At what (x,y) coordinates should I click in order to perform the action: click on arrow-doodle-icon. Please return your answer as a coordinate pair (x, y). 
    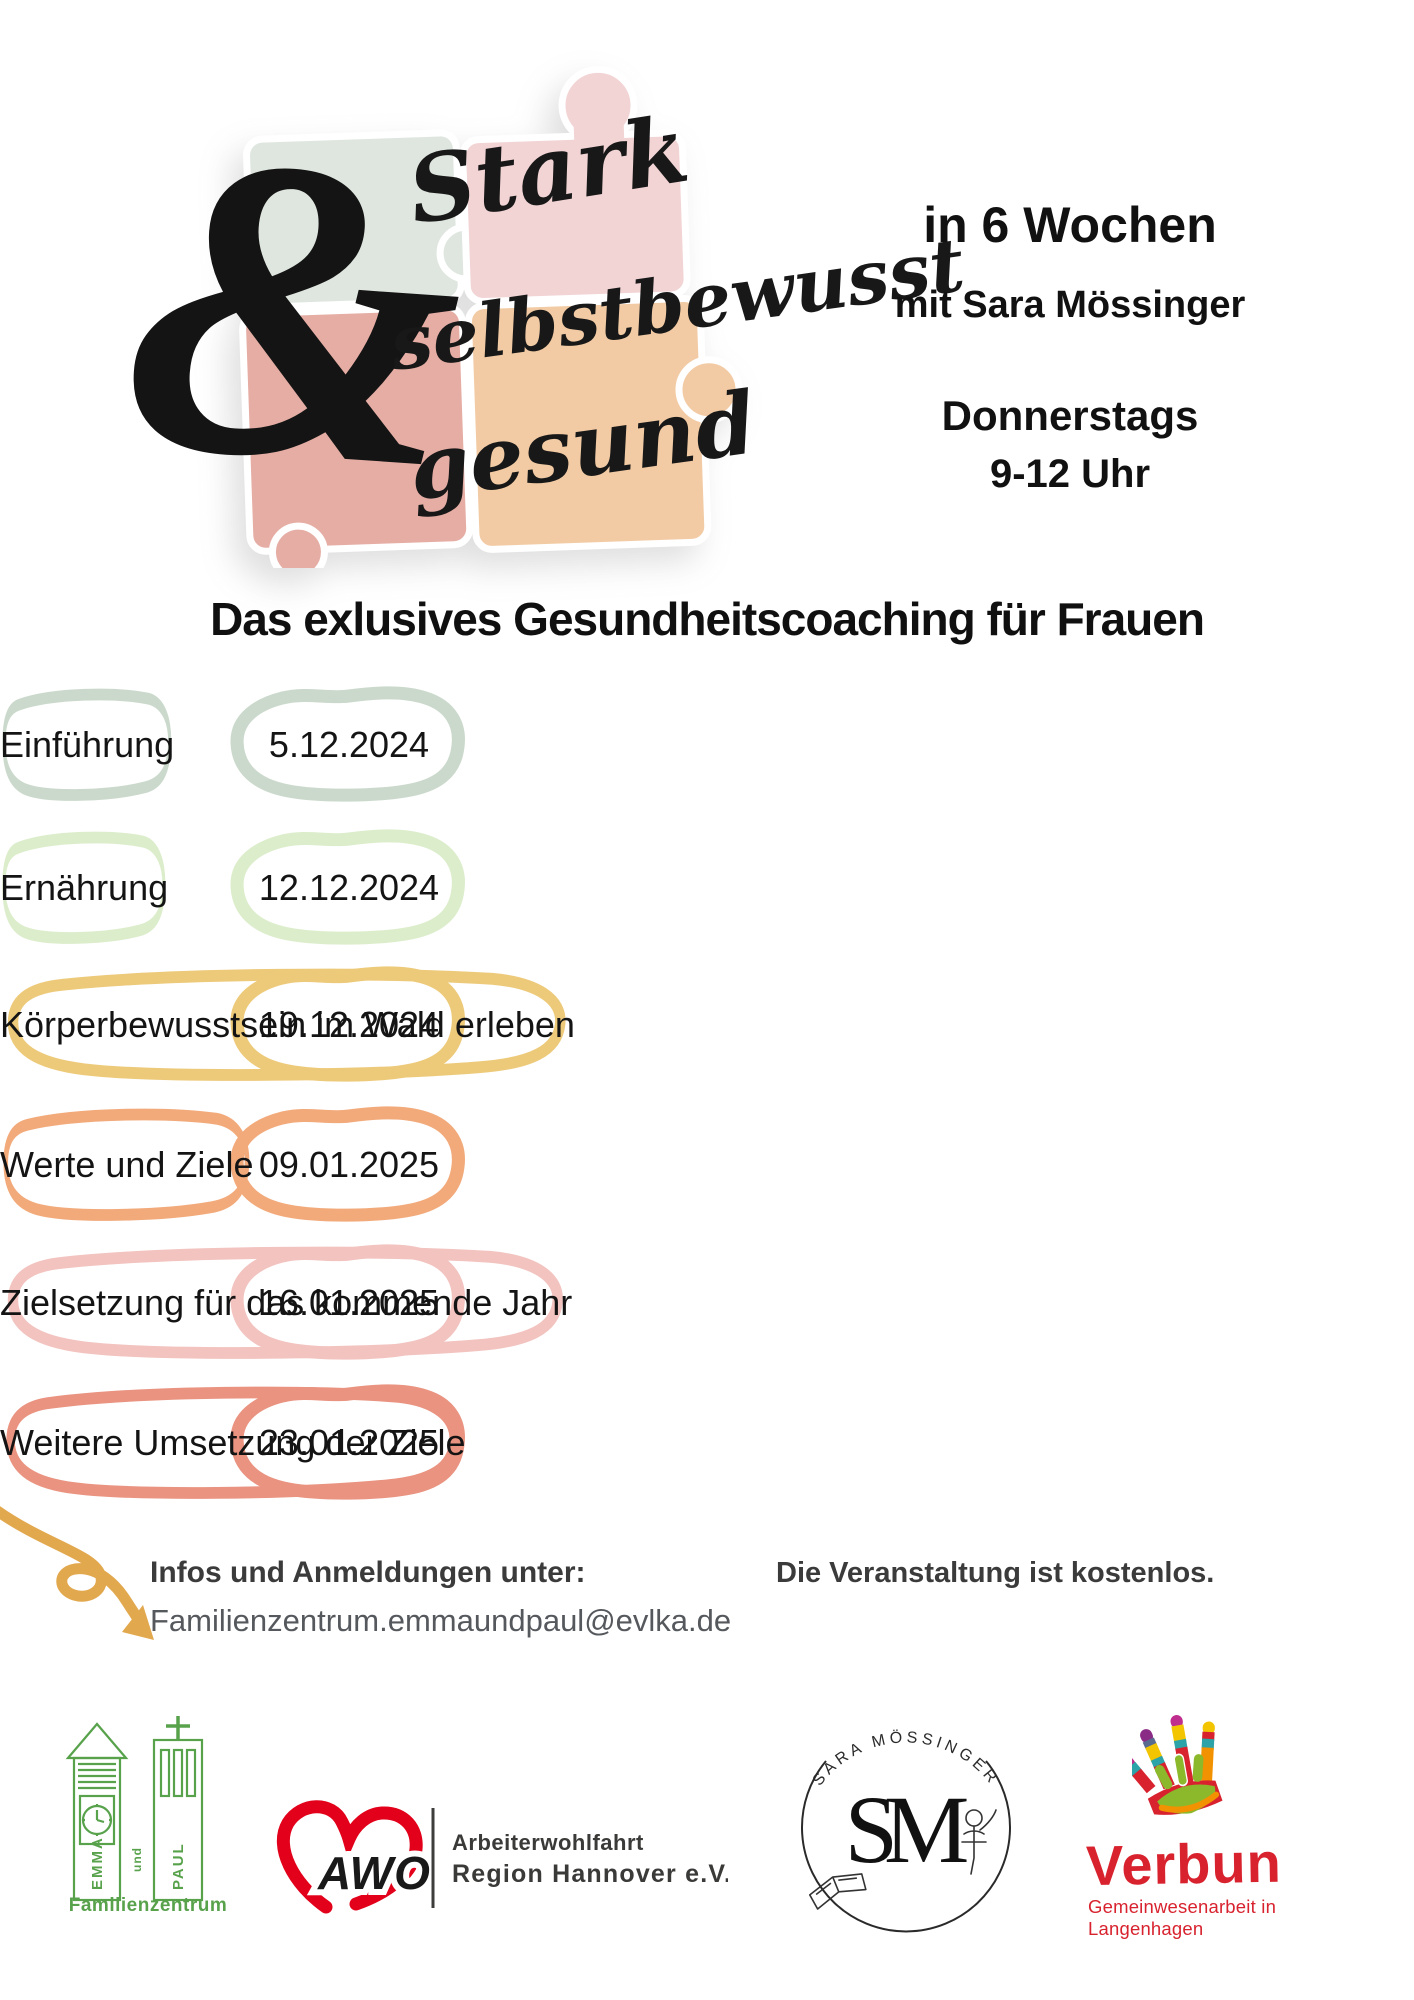
    Looking at the image, I should click on (77, 1573).